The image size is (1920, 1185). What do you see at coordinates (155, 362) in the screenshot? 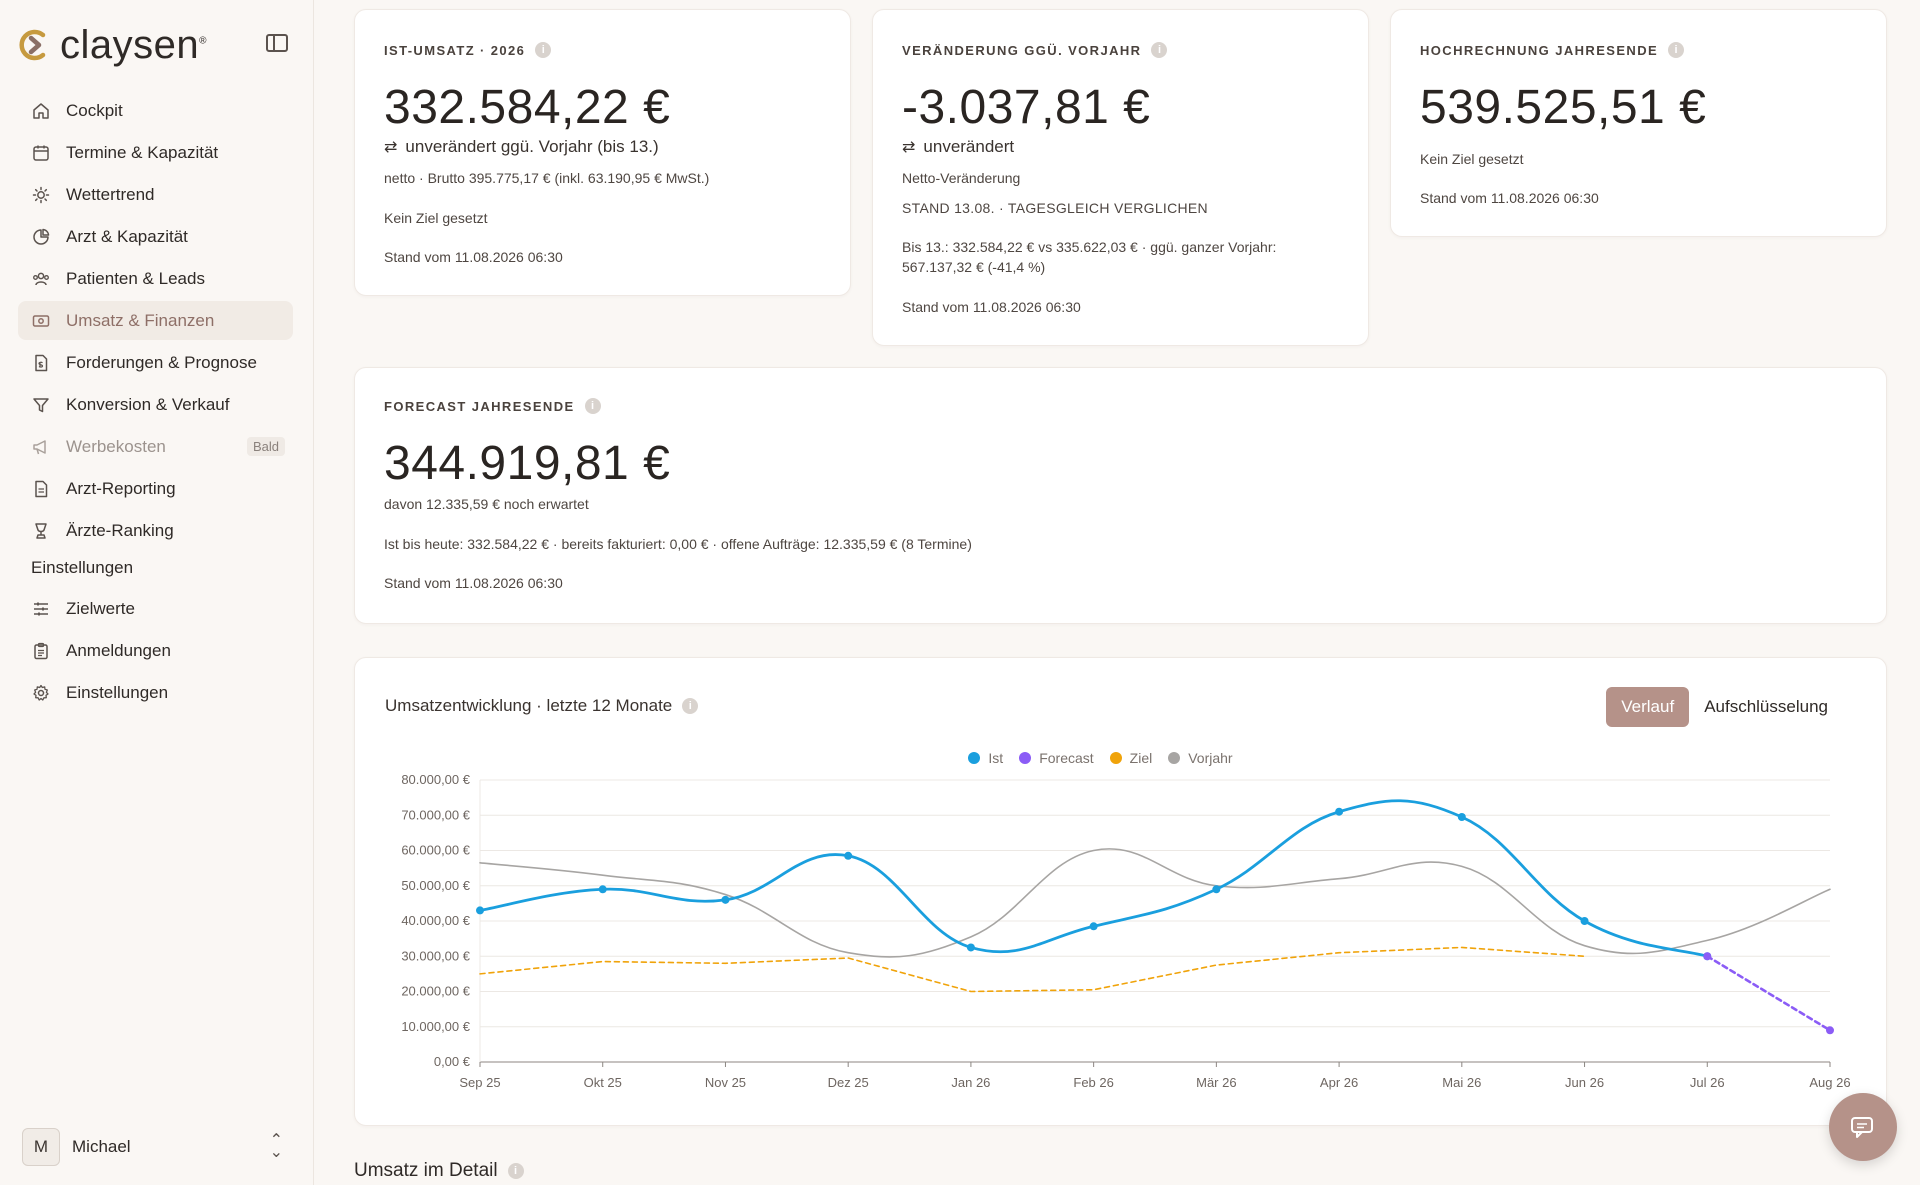
I see `sidebar-item-forderungen: Forderungen & Prognose` at bounding box center [155, 362].